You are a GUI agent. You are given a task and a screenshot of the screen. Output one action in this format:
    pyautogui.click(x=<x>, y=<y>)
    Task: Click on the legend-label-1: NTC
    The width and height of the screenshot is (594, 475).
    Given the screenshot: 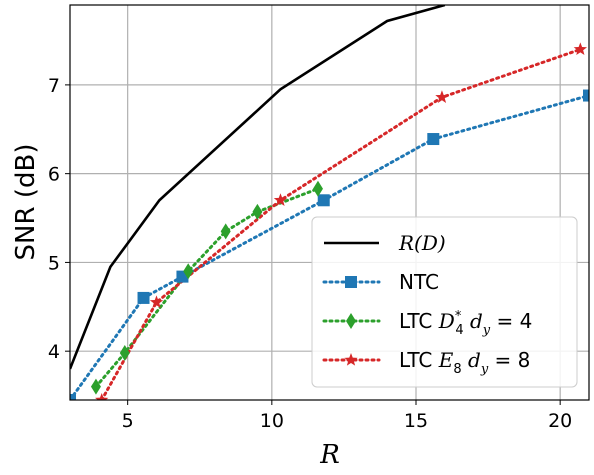 What is the action you would take?
    pyautogui.click(x=419, y=282)
    